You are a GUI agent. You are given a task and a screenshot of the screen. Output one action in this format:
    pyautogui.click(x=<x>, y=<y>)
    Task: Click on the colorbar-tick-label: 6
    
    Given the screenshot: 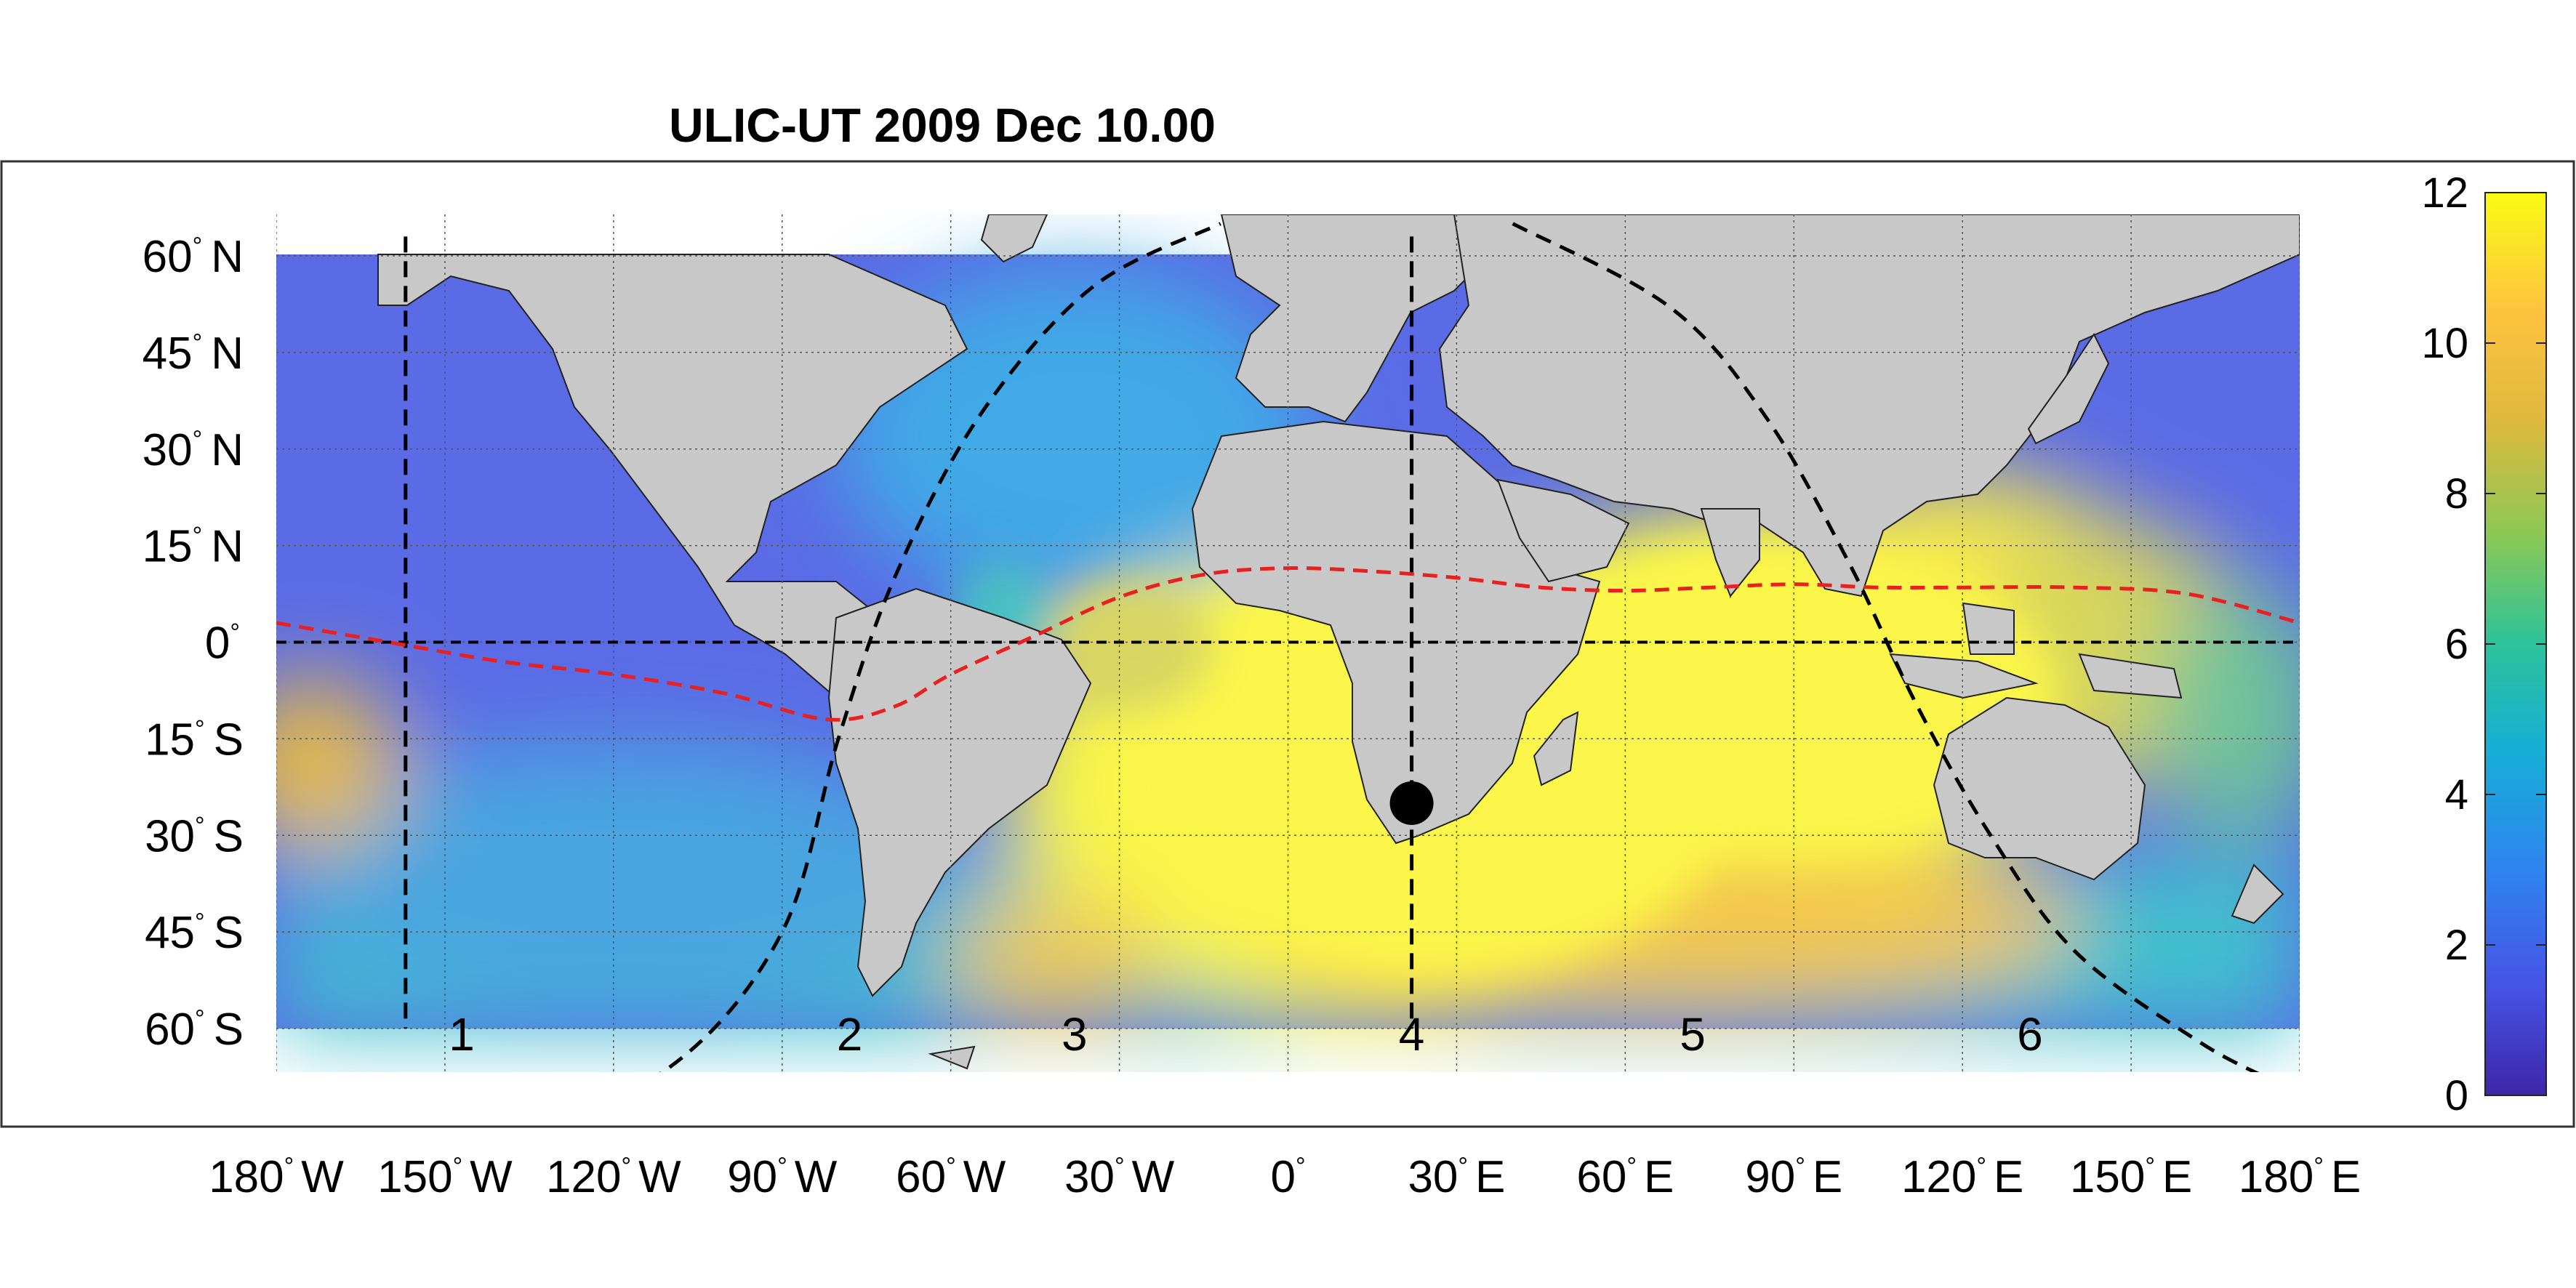 What is the action you would take?
    pyautogui.click(x=2456, y=644)
    